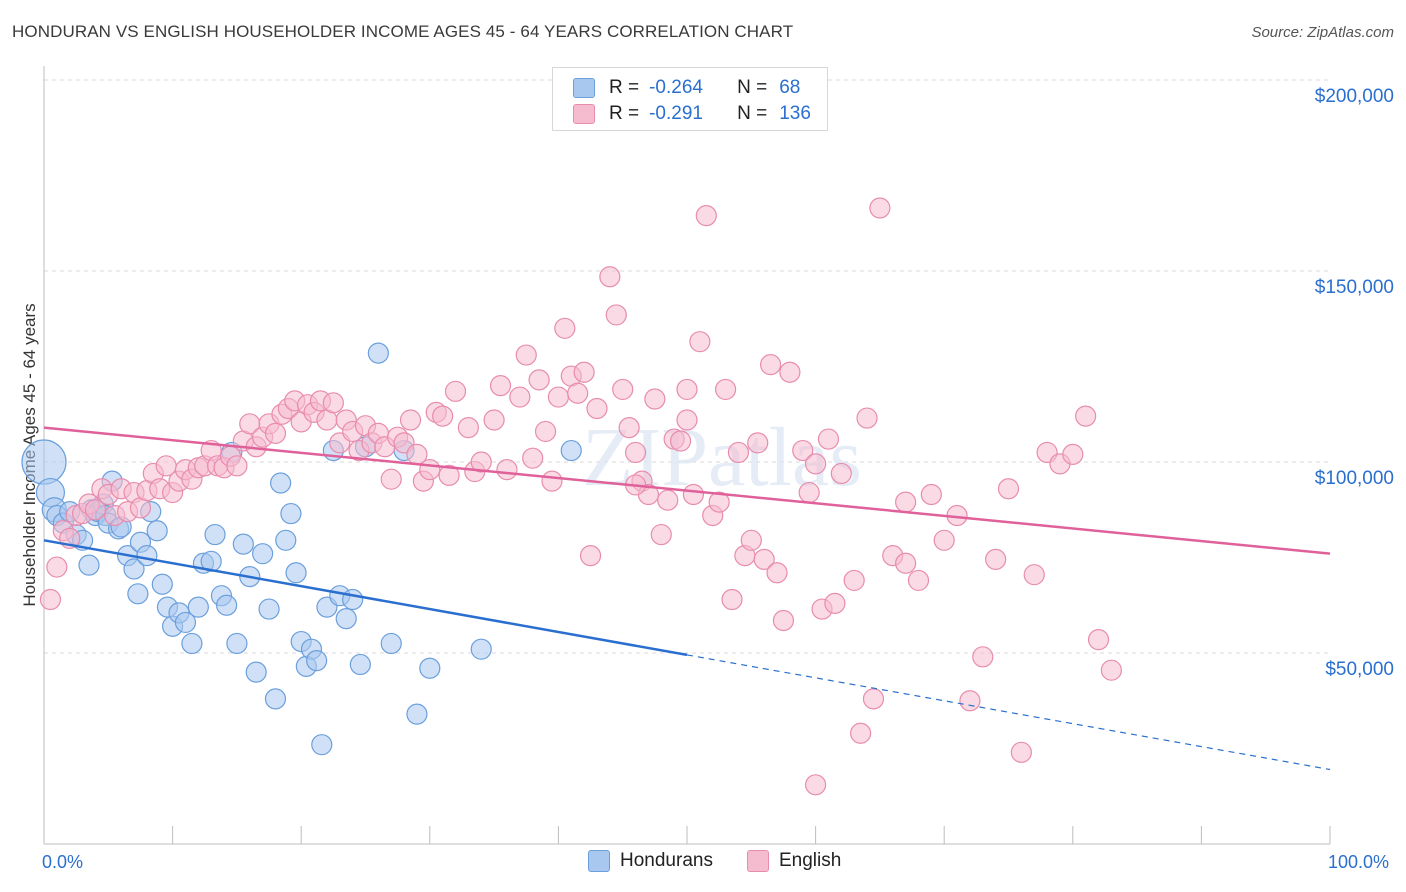 The image size is (1406, 892). I want to click on legend-n-label: N =, so click(752, 87).